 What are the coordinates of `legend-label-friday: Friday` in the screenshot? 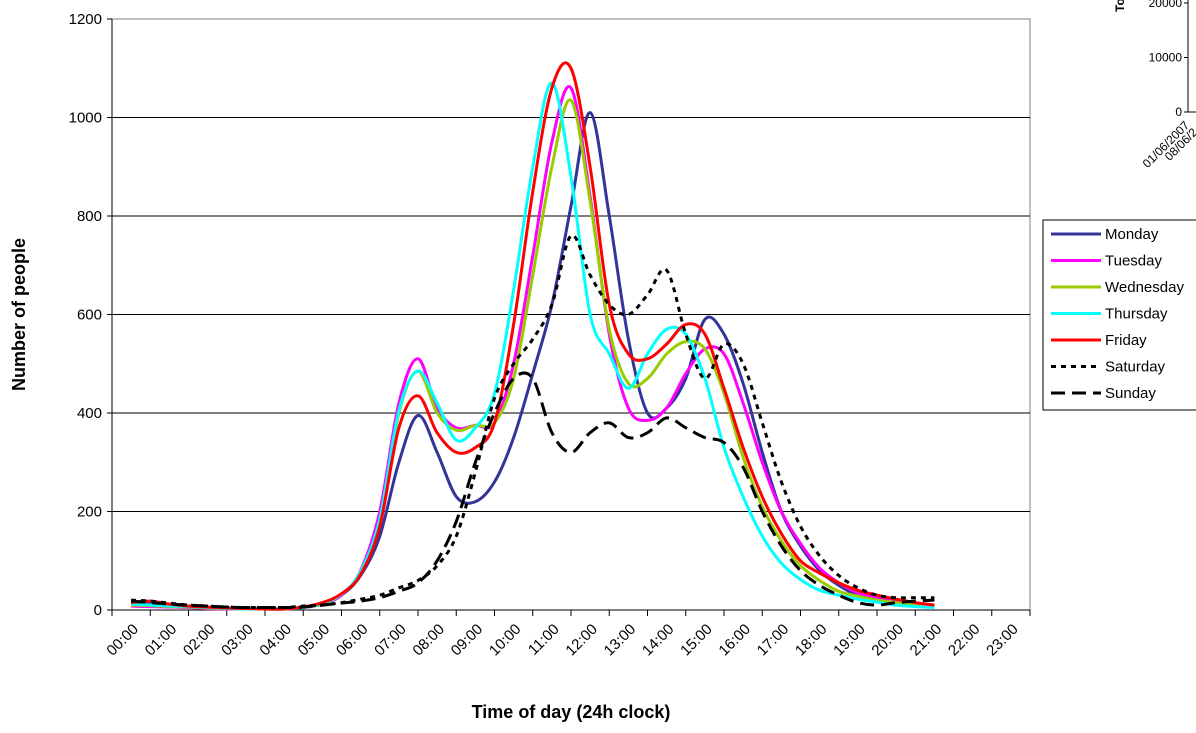 It's located at (1126, 340).